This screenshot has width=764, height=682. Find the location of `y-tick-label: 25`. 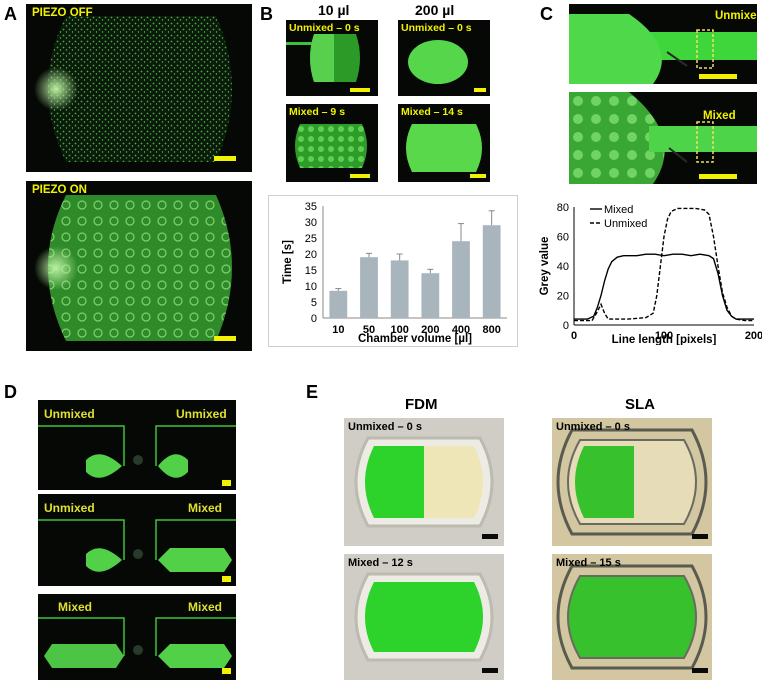

y-tick-label: 25 is located at coordinates (311, 239).